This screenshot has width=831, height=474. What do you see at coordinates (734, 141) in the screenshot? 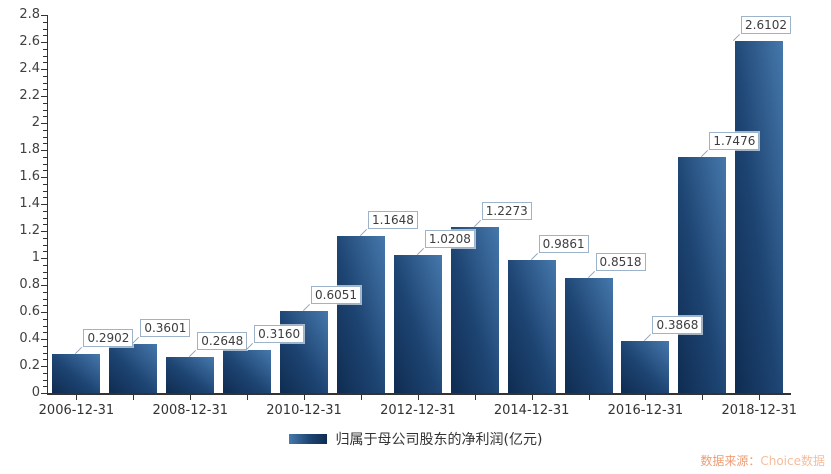
I see `value-label: 1.7476` at bounding box center [734, 141].